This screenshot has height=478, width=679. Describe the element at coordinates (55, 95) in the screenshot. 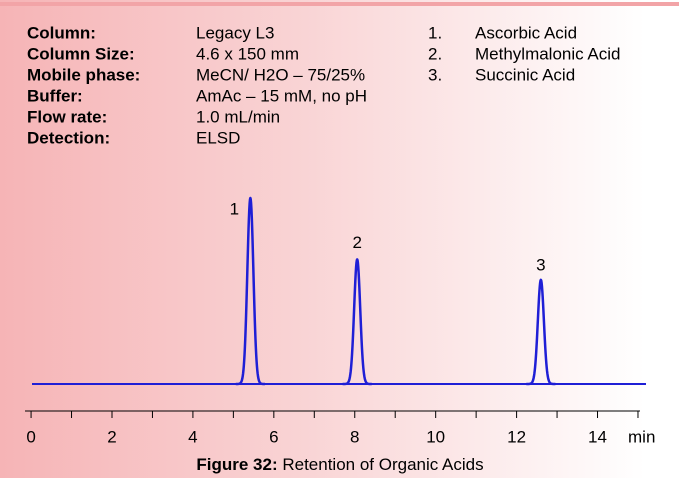

I see `param-label: Buffer:` at that location.